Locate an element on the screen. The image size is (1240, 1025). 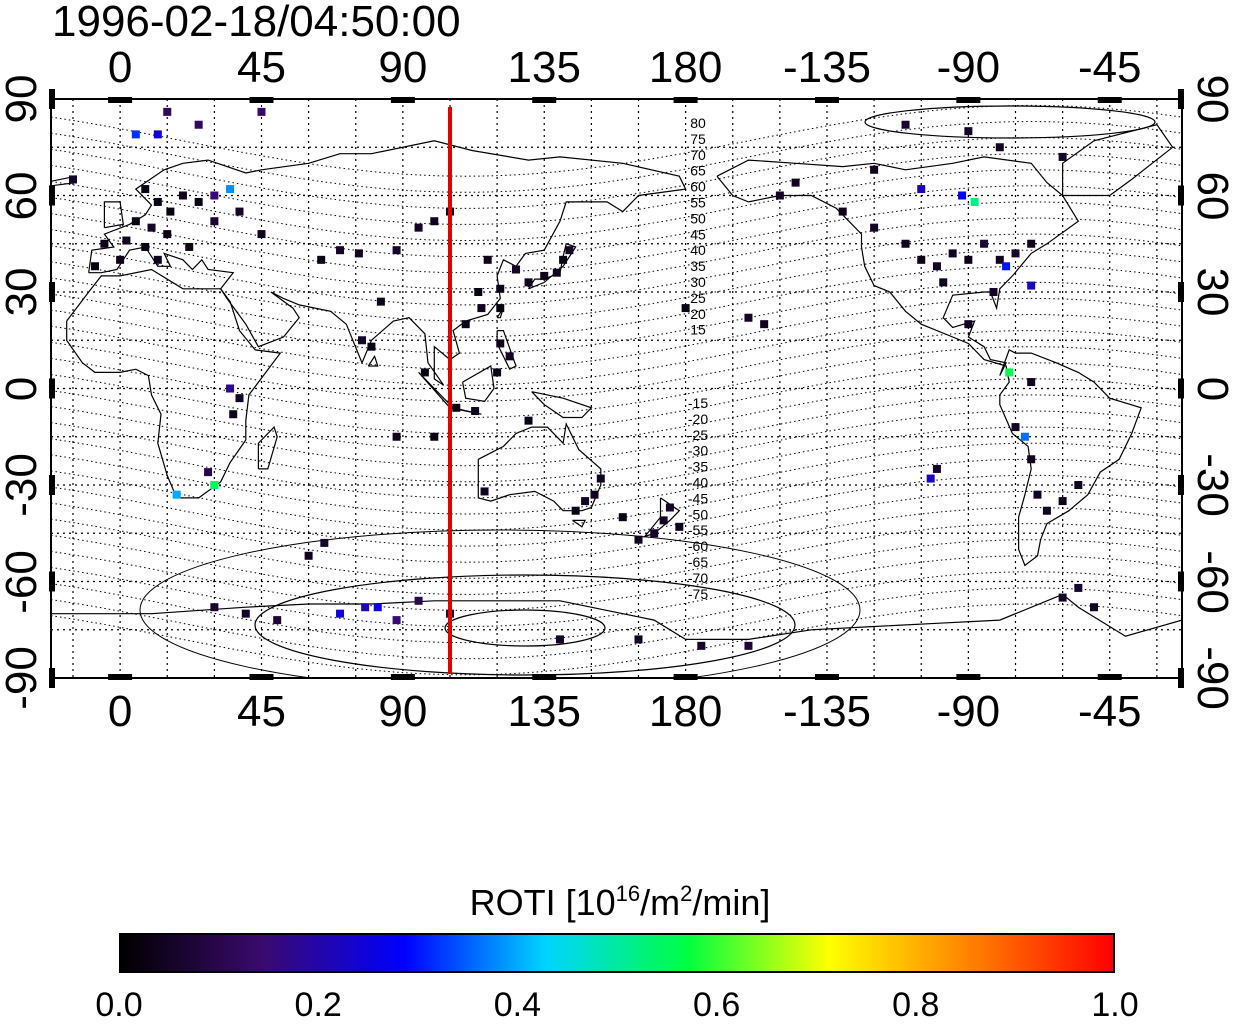
y-tick-right: 0 is located at coordinates (1212, 388).